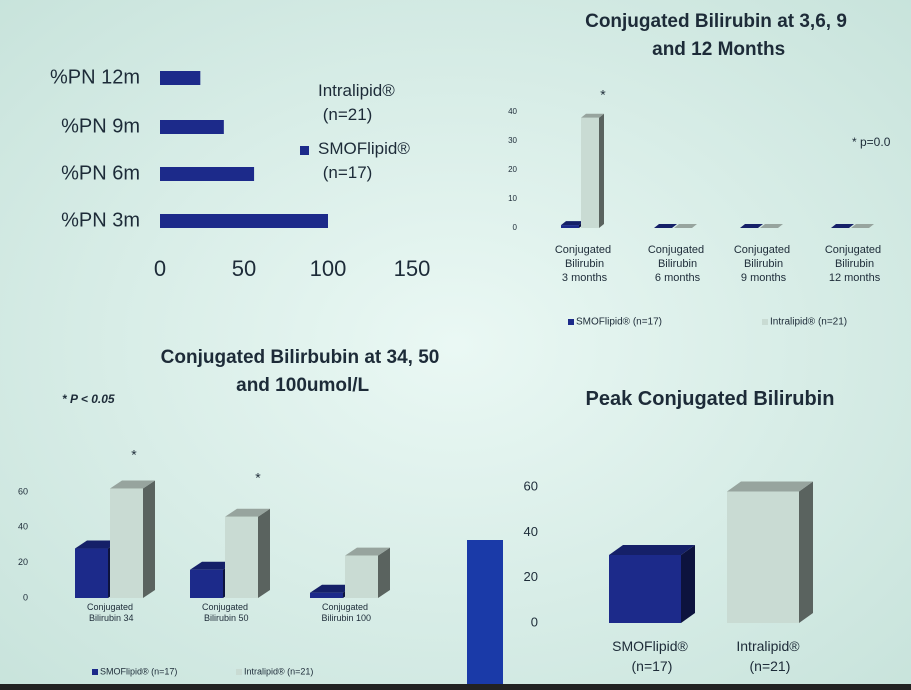 This screenshot has width=911, height=690. What do you see at coordinates (328, 268) in the screenshot?
I see `x-tick-label: 100` at bounding box center [328, 268].